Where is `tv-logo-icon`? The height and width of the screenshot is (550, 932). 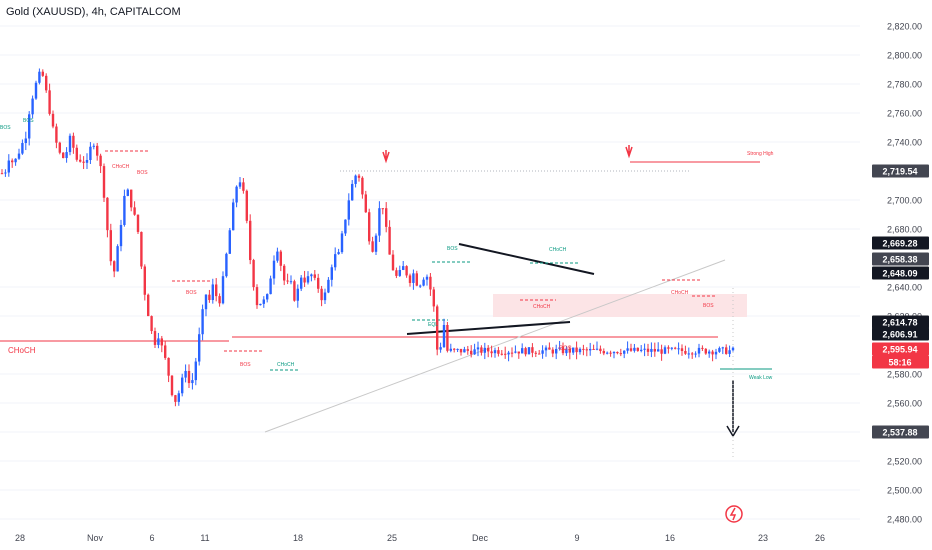 tv-logo-icon is located at coordinates (734, 514).